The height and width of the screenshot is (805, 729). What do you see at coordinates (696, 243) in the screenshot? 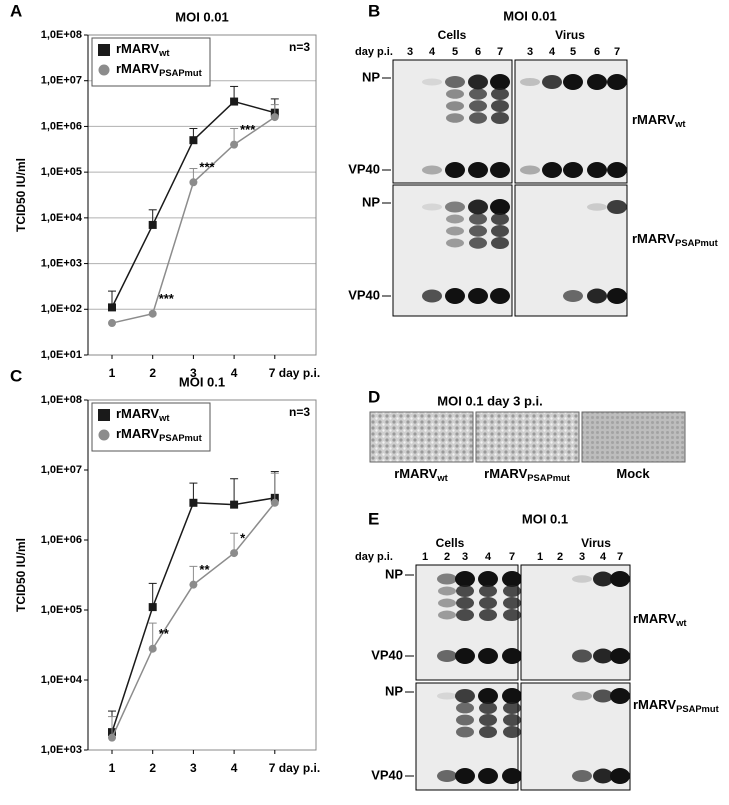
I see `row-label-subscript: PSAPmut` at bounding box center [696, 243].